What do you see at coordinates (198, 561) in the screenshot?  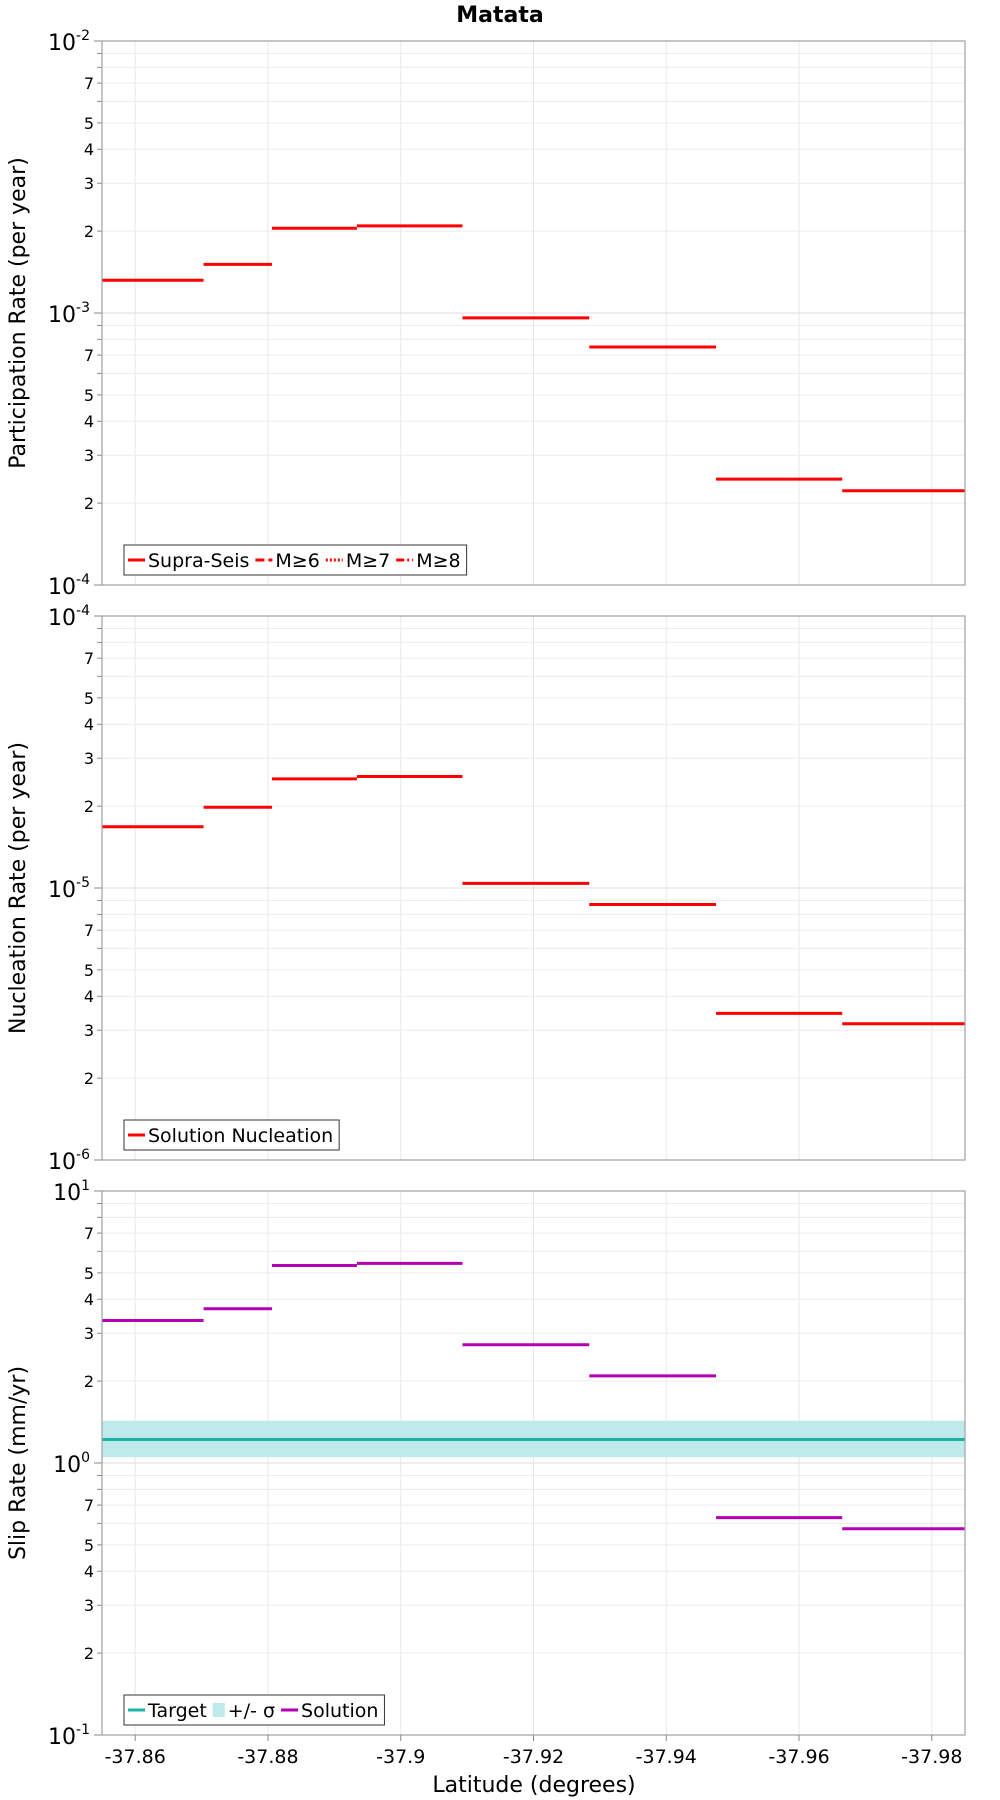 I see `legend-label: Supra-Seis` at bounding box center [198, 561].